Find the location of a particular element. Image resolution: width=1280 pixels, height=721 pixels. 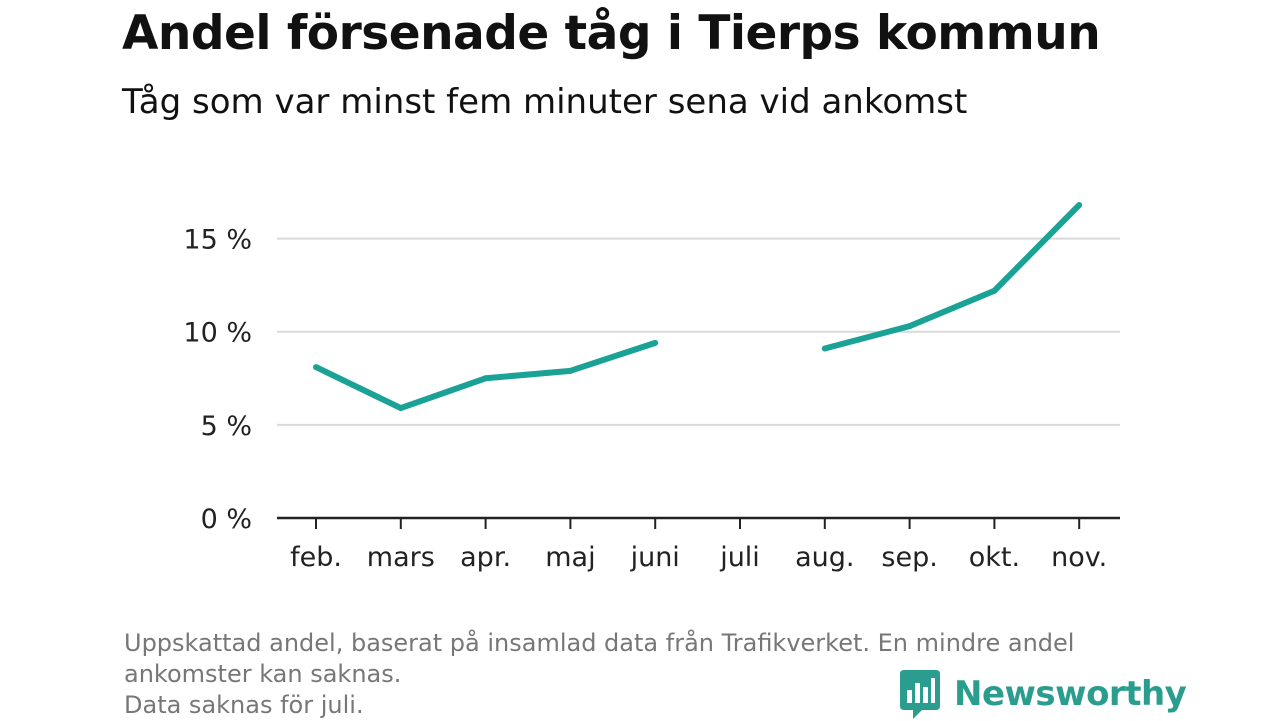

y-tick-label: 5 % is located at coordinates (226, 426).